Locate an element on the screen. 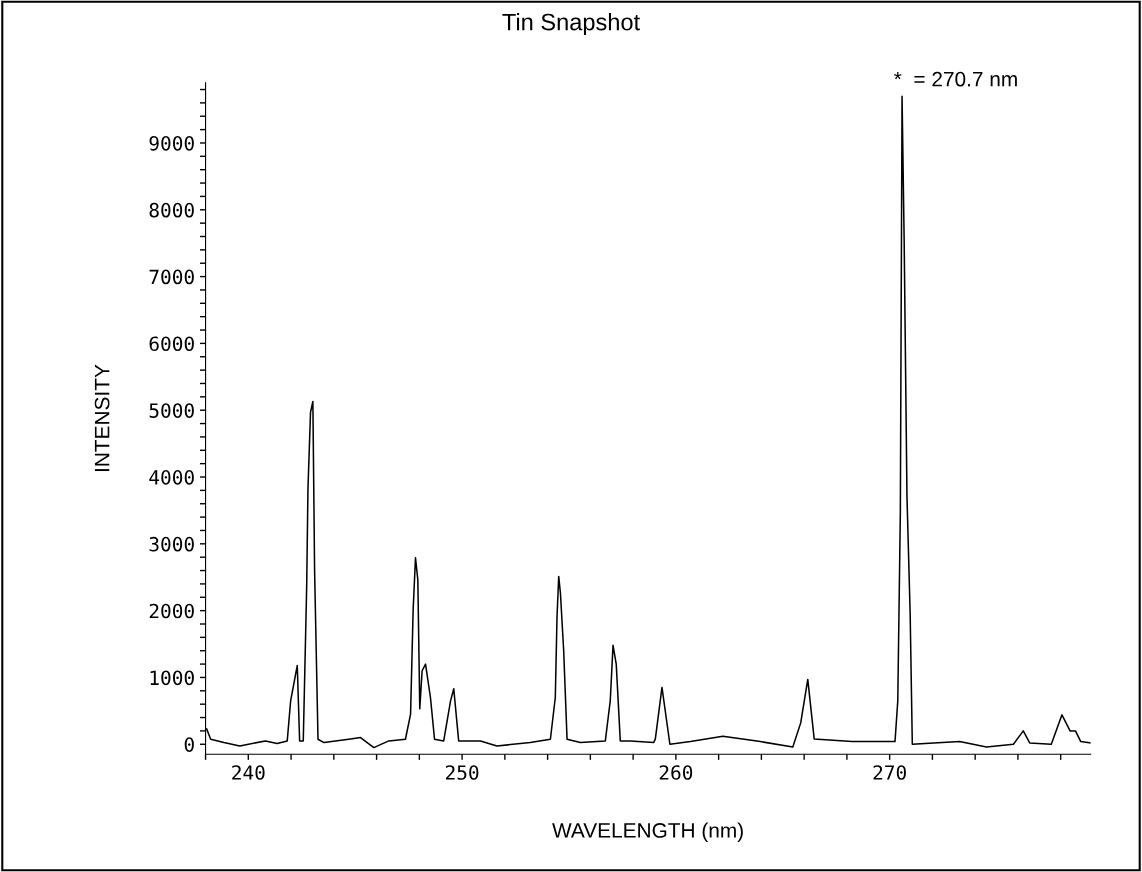 The height and width of the screenshot is (872, 1142). x-tick-label: 260 is located at coordinates (676, 772).